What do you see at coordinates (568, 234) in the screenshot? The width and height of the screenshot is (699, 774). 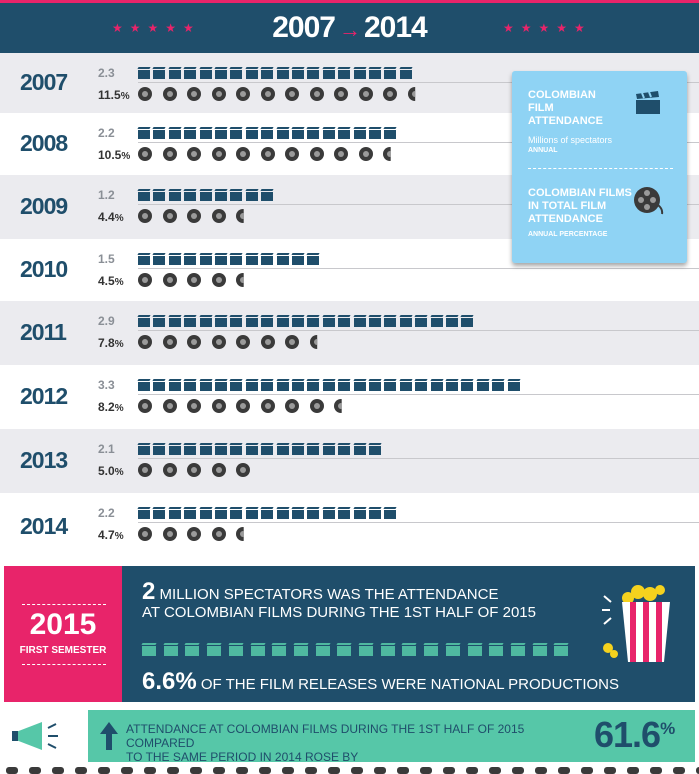 I see `legend-share-period: ANNUAL PERCENTAGE` at bounding box center [568, 234].